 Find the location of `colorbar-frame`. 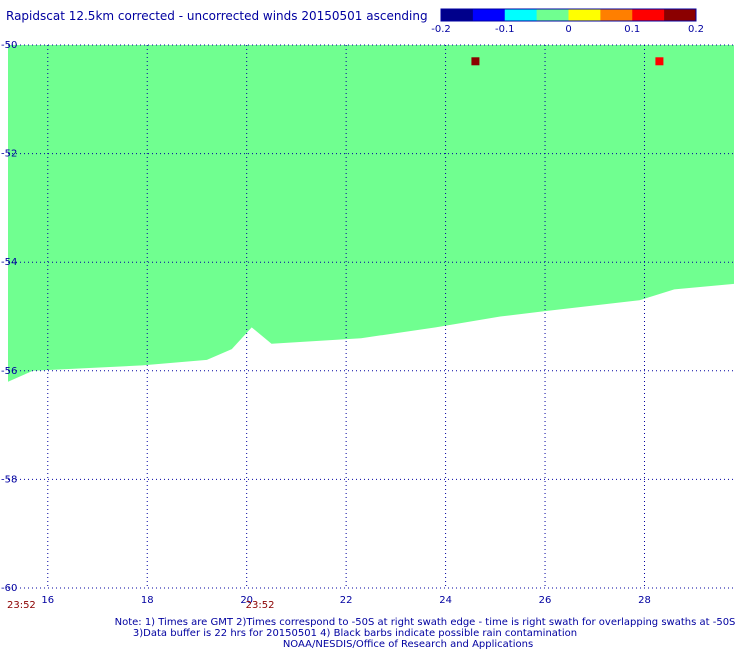

colorbar-frame is located at coordinates (568, 15).